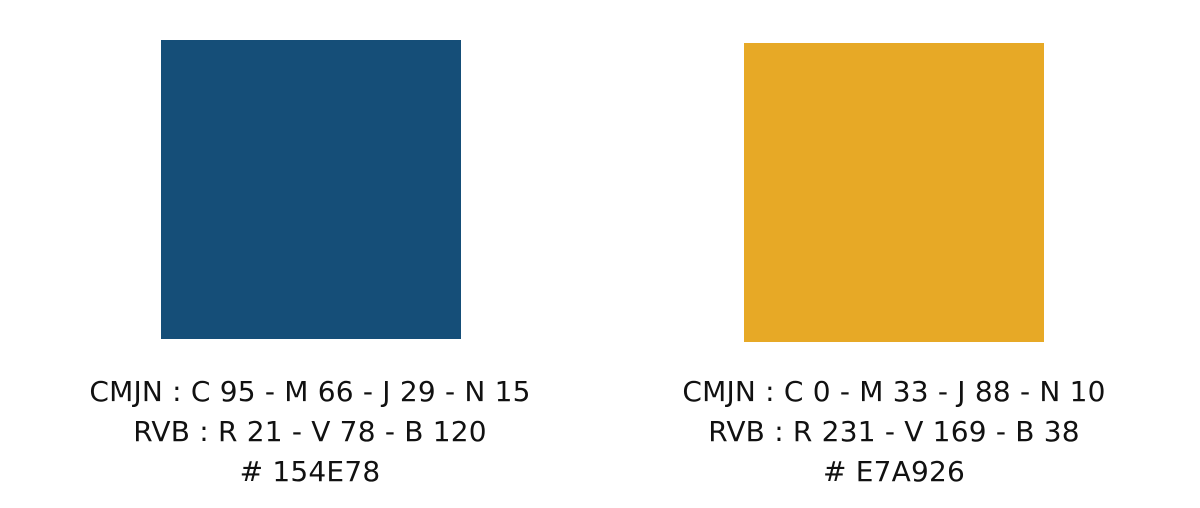 The image size is (1200, 508). Describe the element at coordinates (310, 391) in the screenshot. I see `cmjn-label: CMJN : C 95 - M 66 - J 29 - N 15` at that location.